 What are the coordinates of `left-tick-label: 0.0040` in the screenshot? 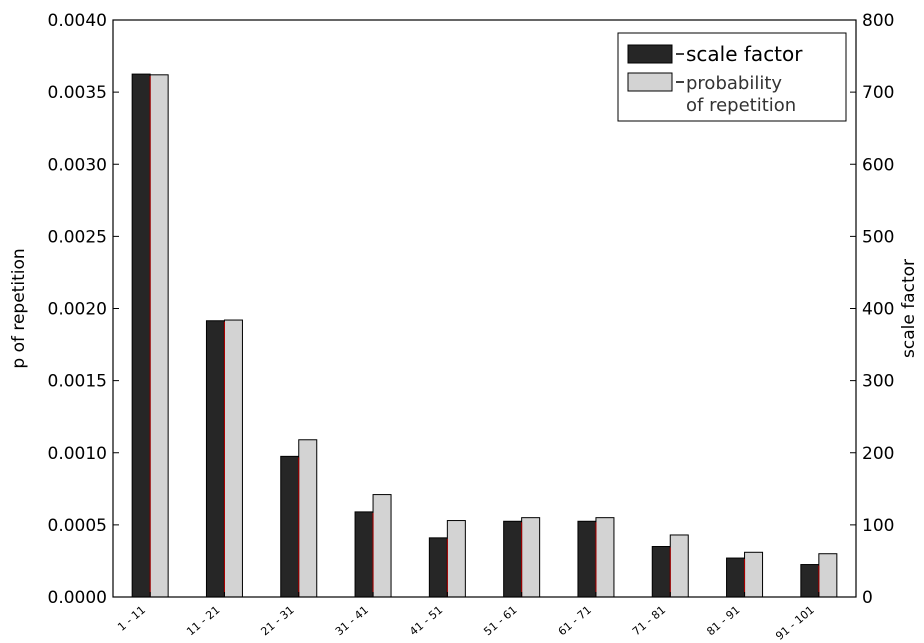 It's located at (77, 21).